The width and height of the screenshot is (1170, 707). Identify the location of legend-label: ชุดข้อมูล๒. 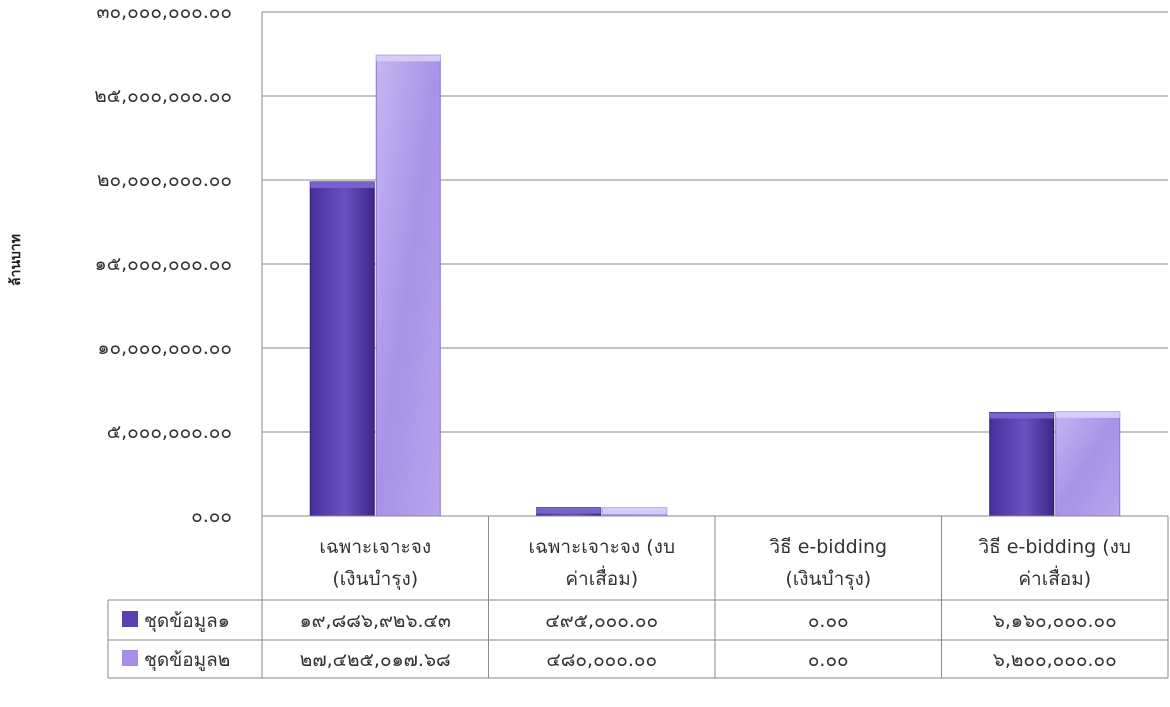
(187, 660).